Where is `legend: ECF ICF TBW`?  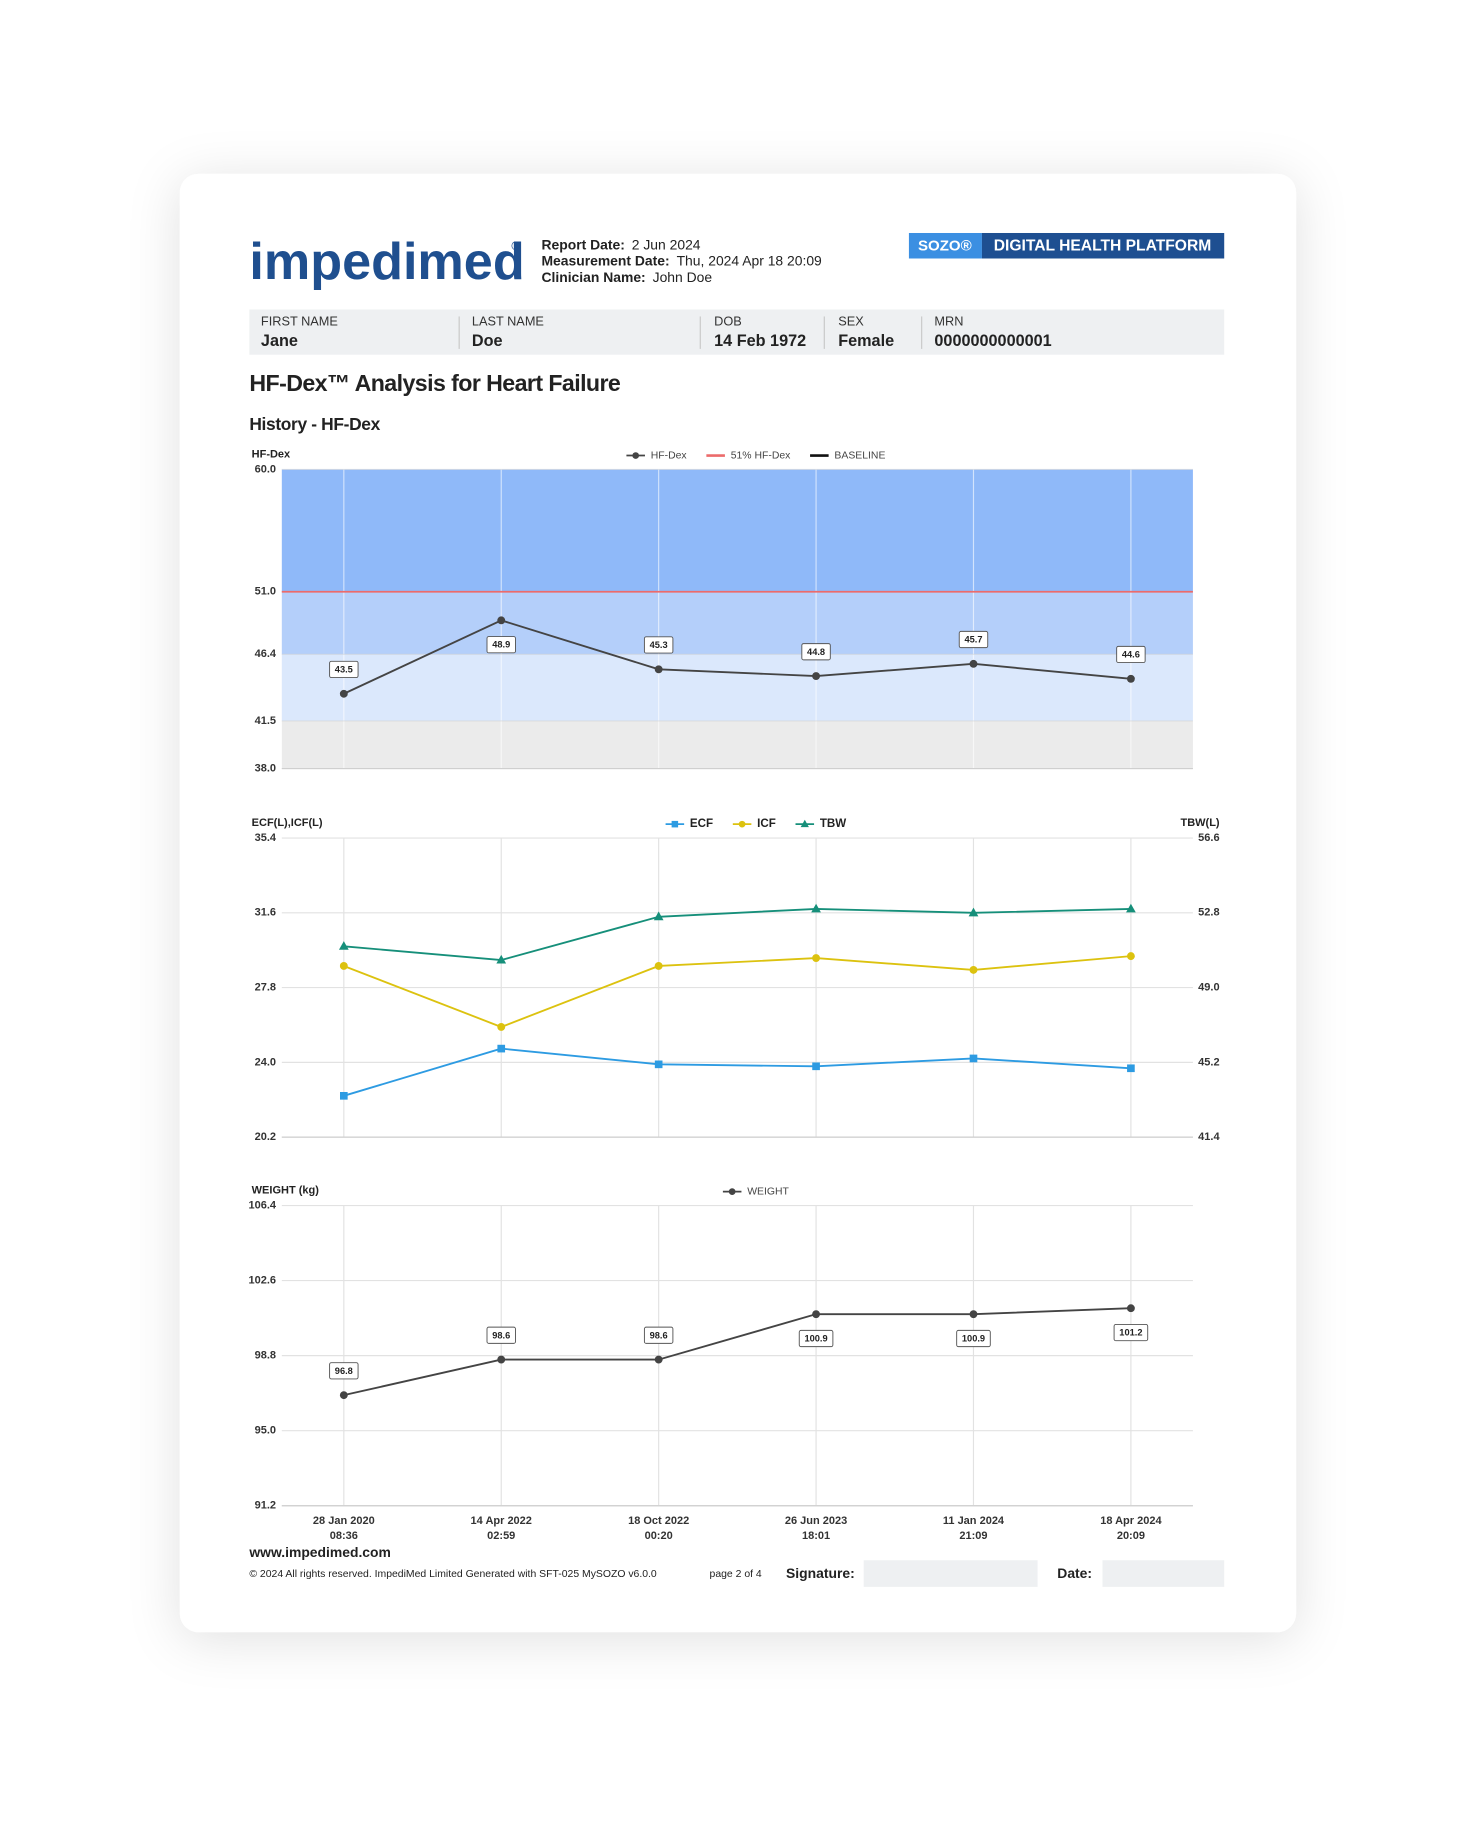
legend: ECF ICF TBW is located at coordinates (755, 824).